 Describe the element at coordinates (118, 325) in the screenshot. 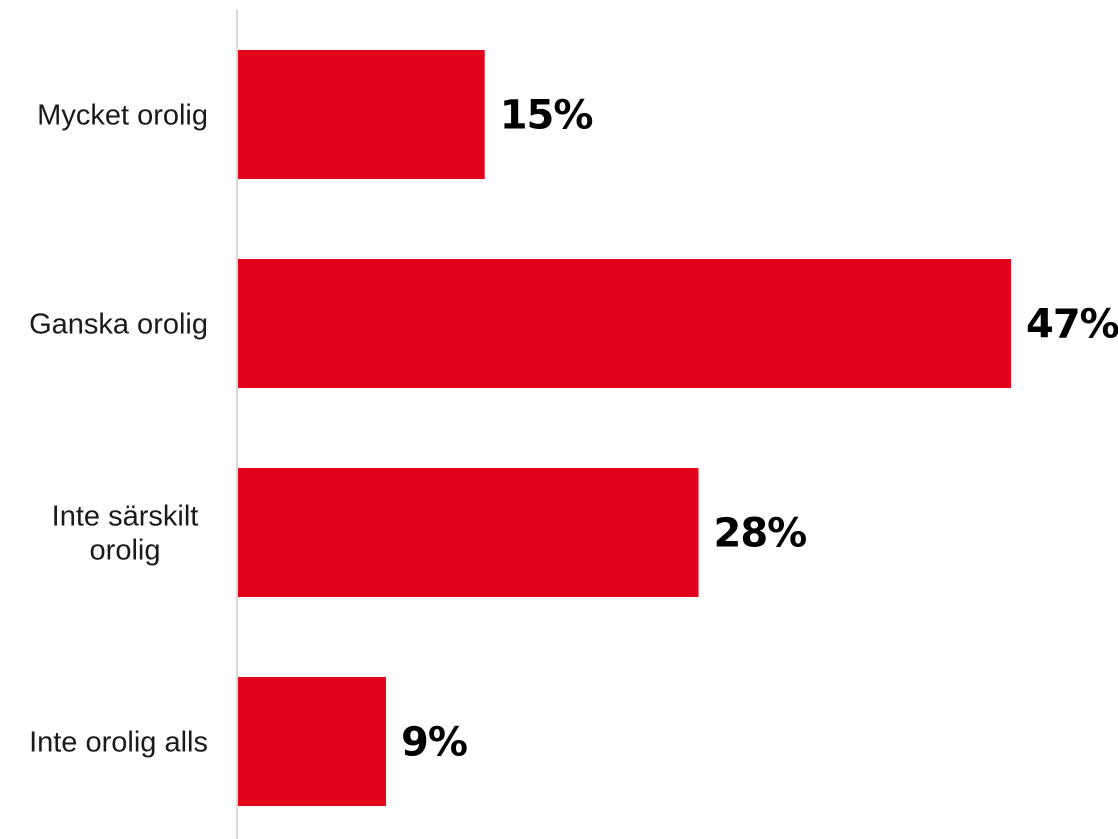

I see `category-label: Ganska orolig` at that location.